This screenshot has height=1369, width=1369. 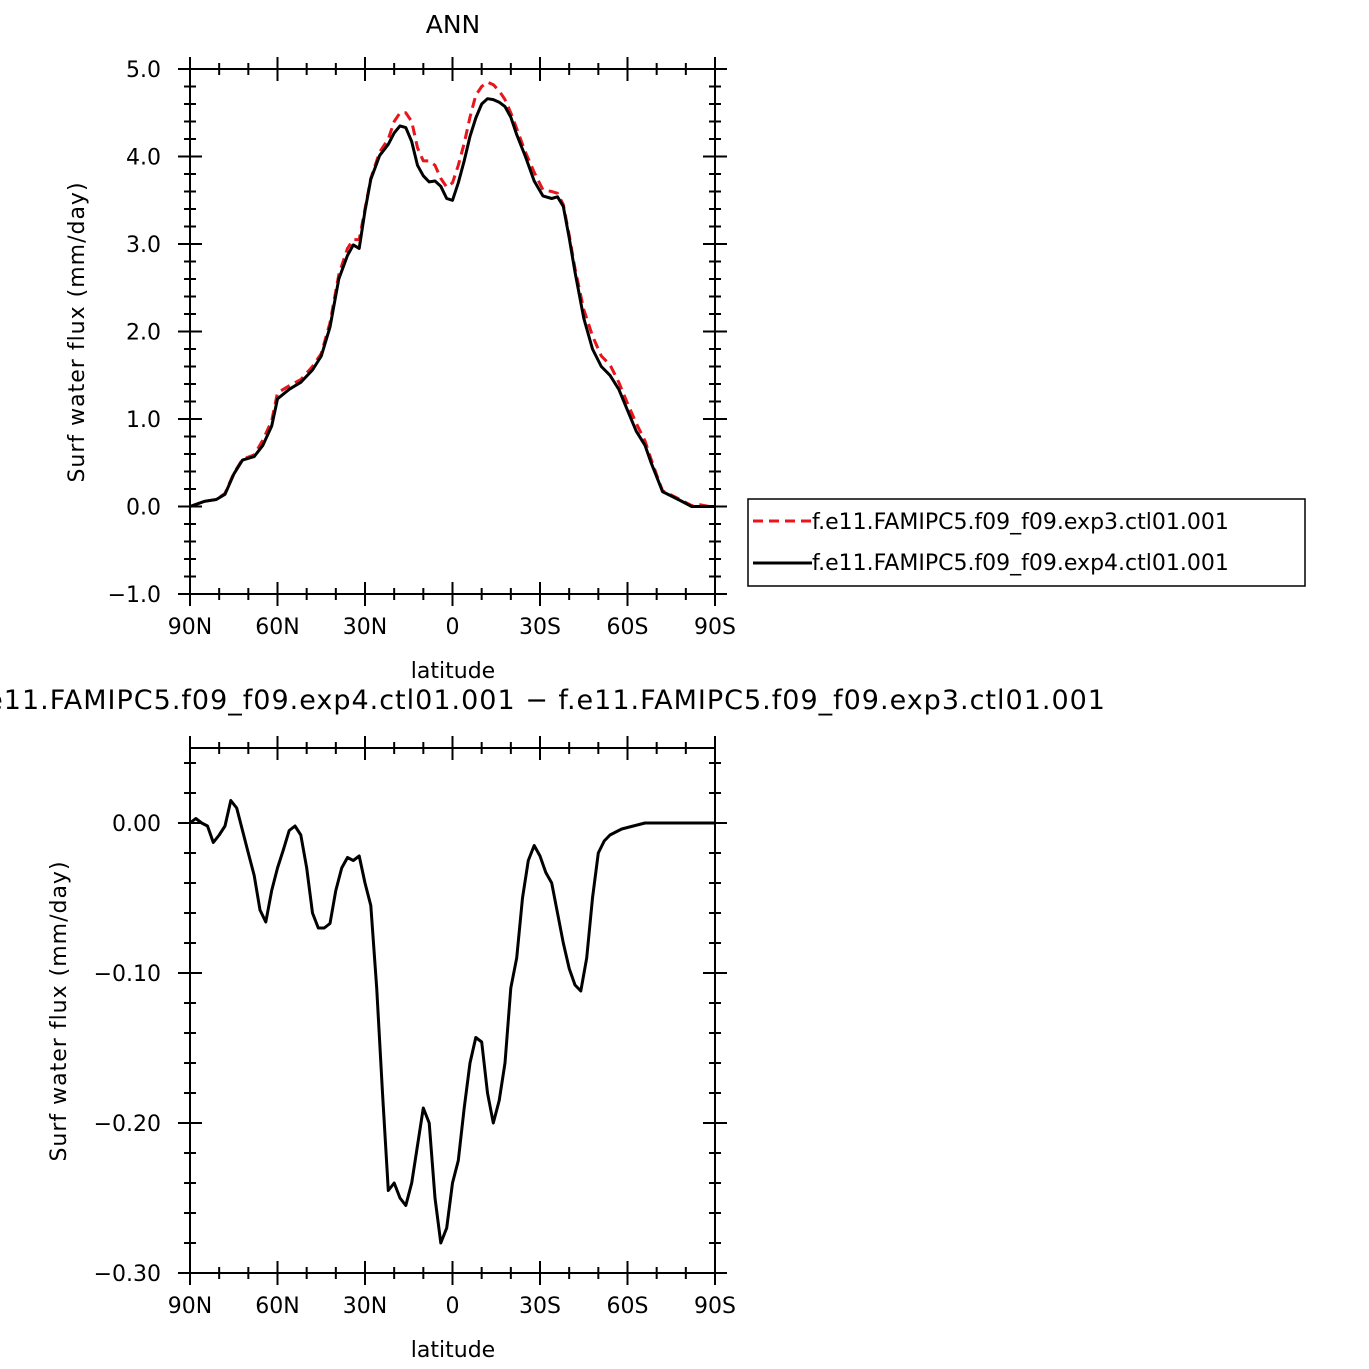 What do you see at coordinates (127, 1049) in the screenshot?
I see `bottom-y-tick-labels: −0.30 −0.20 −0.10 0.00` at bounding box center [127, 1049].